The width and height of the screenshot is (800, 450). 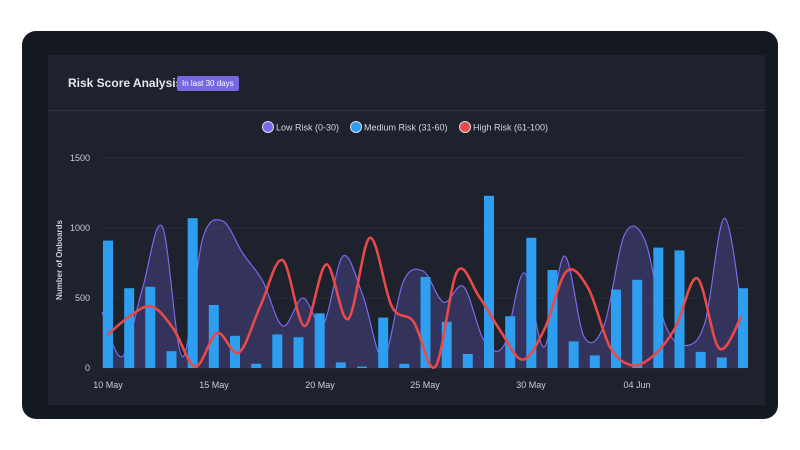 I want to click on legend-label-0: Low Risk (0-30), so click(x=307, y=128).